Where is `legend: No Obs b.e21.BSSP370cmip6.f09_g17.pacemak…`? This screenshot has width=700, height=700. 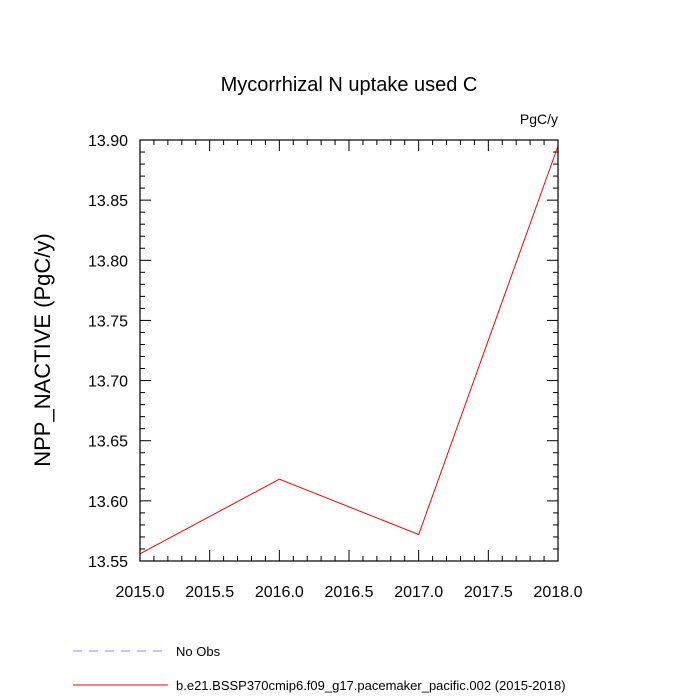 legend: No Obs b.e21.BSSP370cmip6.f09_g17.pacemak… is located at coordinates (319, 668).